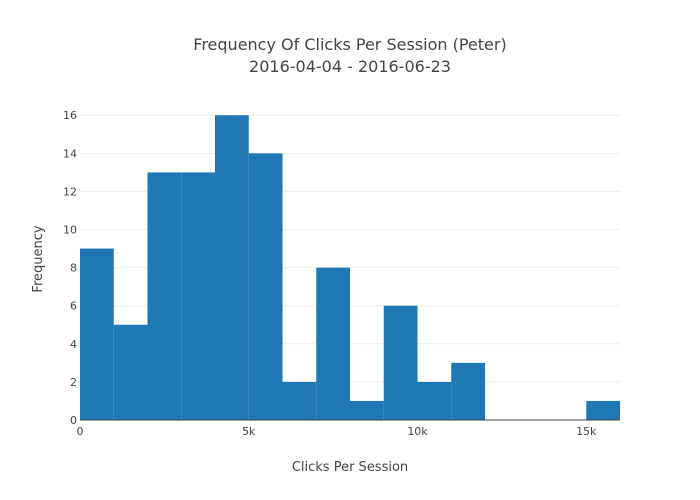  I want to click on y-tick-label-6: 12, so click(70, 191).